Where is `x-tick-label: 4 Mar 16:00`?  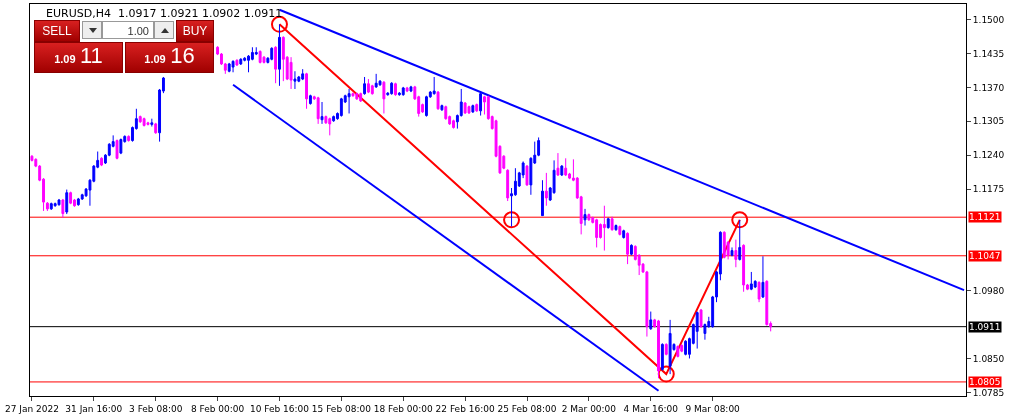 x-tick-label: 4 Mar 16:00 is located at coordinates (651, 408).